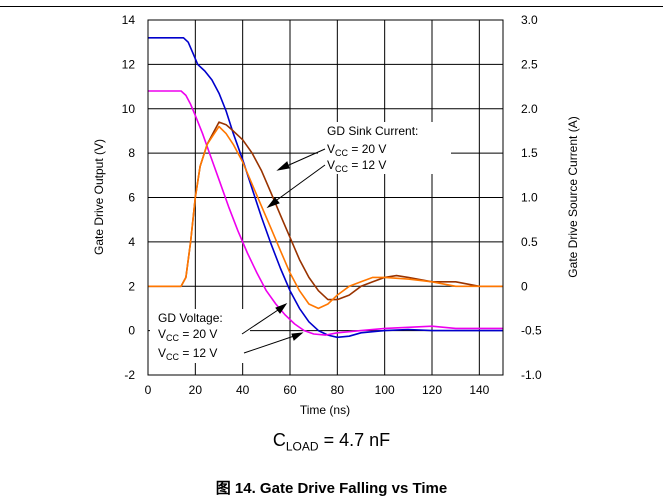 The image size is (663, 501). I want to click on y-left-axis-title: Gate Drive Output (V), so click(99, 197).